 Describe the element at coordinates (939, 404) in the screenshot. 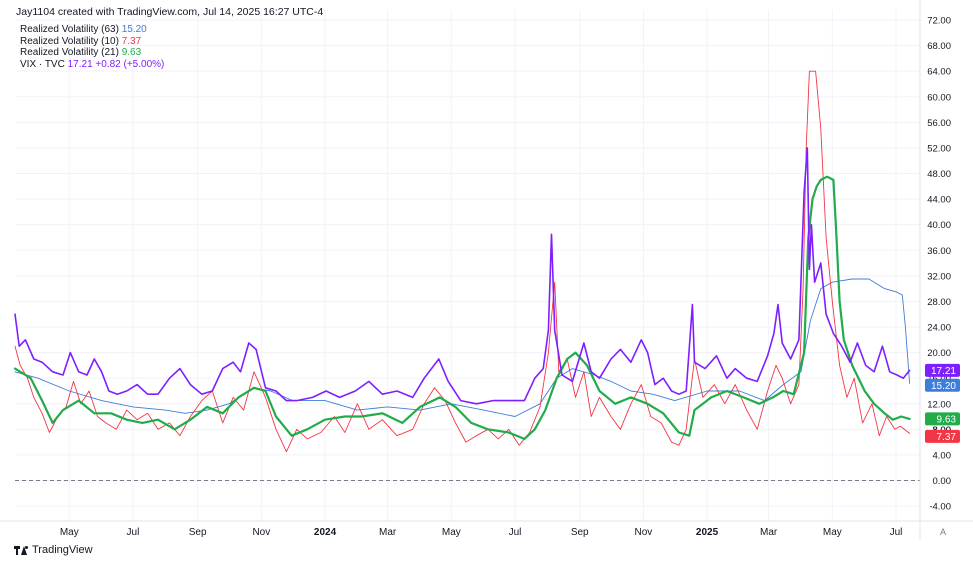

I see `y-tick-label: 12.00` at that location.